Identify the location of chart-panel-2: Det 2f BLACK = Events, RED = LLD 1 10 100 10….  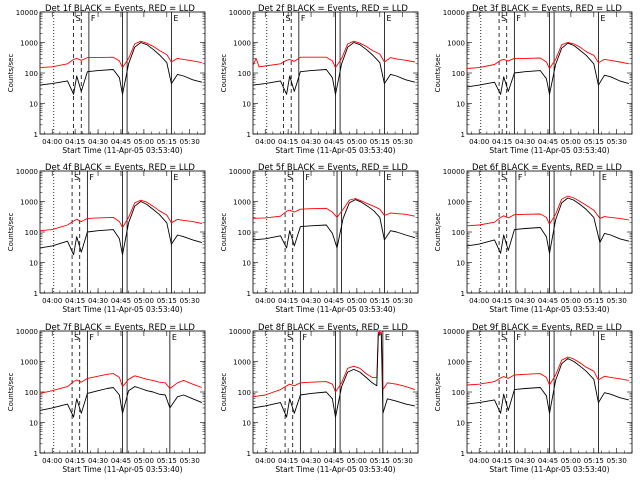
(319, 79).